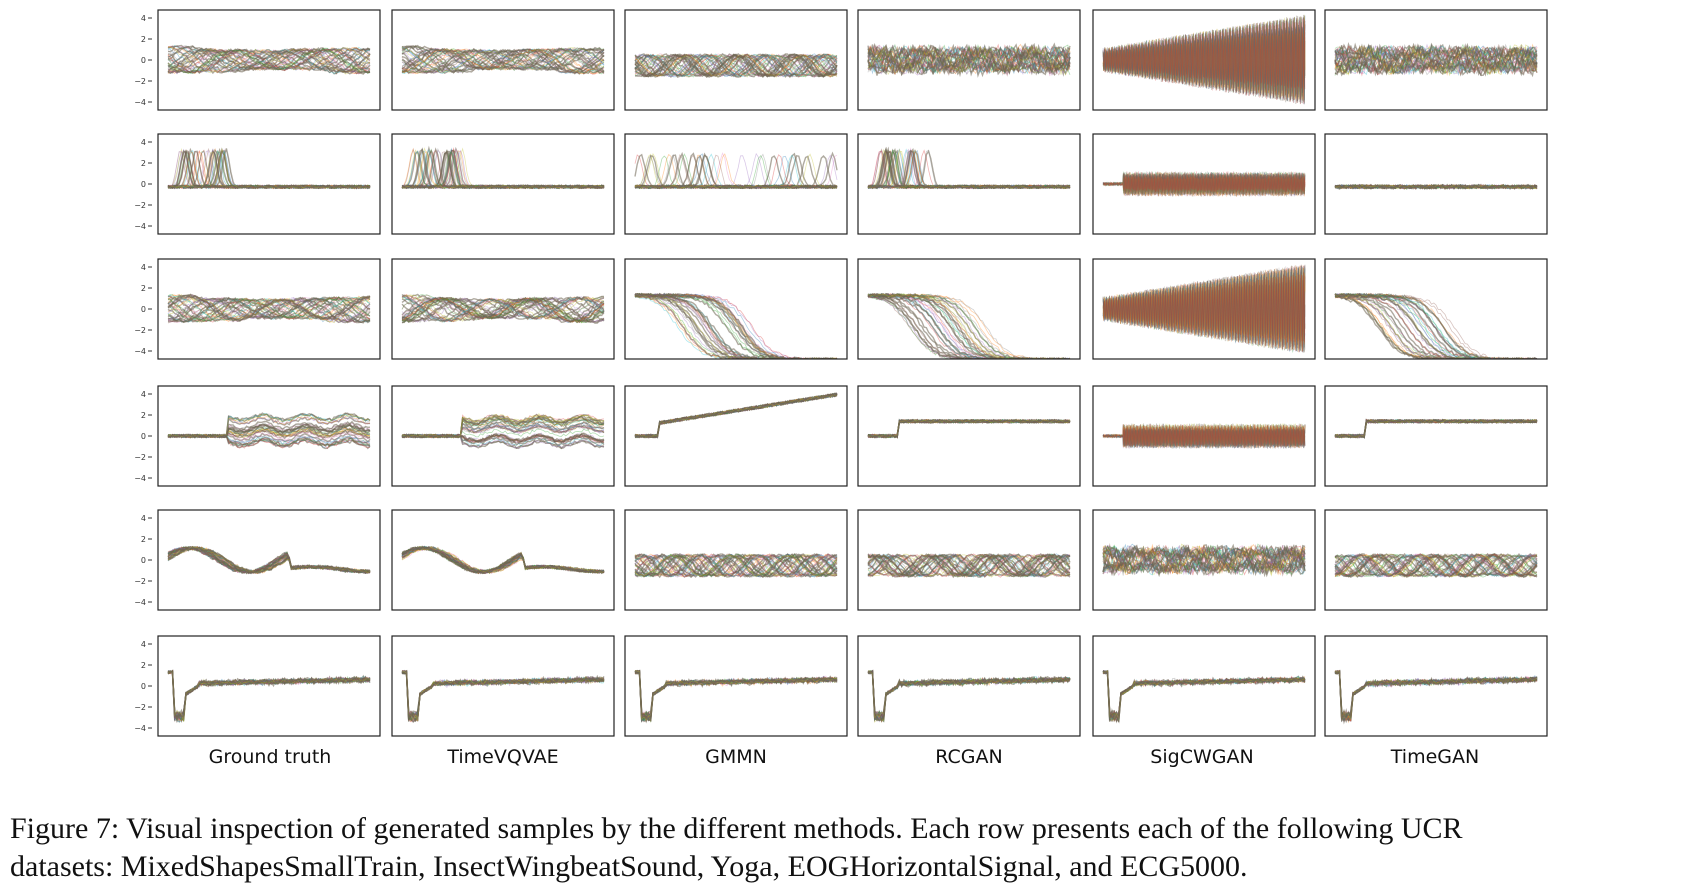 The image size is (1688, 895). I want to click on panel-r3-c3, so click(736, 309).